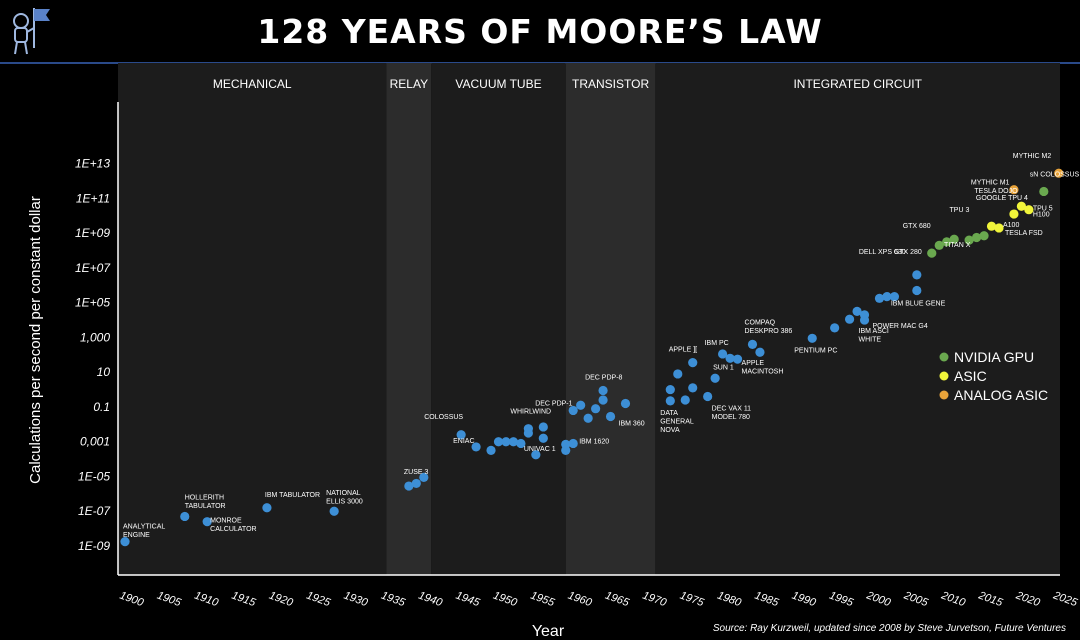 This screenshot has height=640, width=1080. I want to click on annotation-label: TESLA FSD, so click(1024, 233).